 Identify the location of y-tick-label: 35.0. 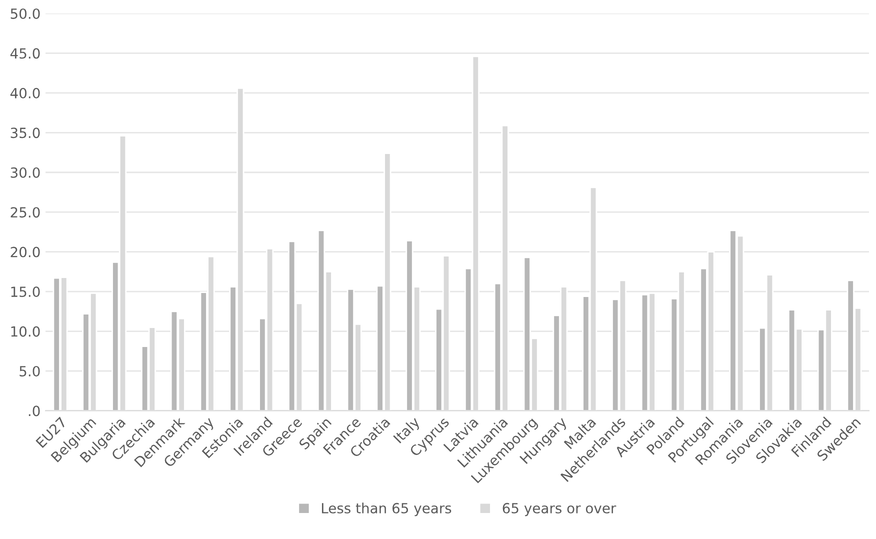
(25, 133).